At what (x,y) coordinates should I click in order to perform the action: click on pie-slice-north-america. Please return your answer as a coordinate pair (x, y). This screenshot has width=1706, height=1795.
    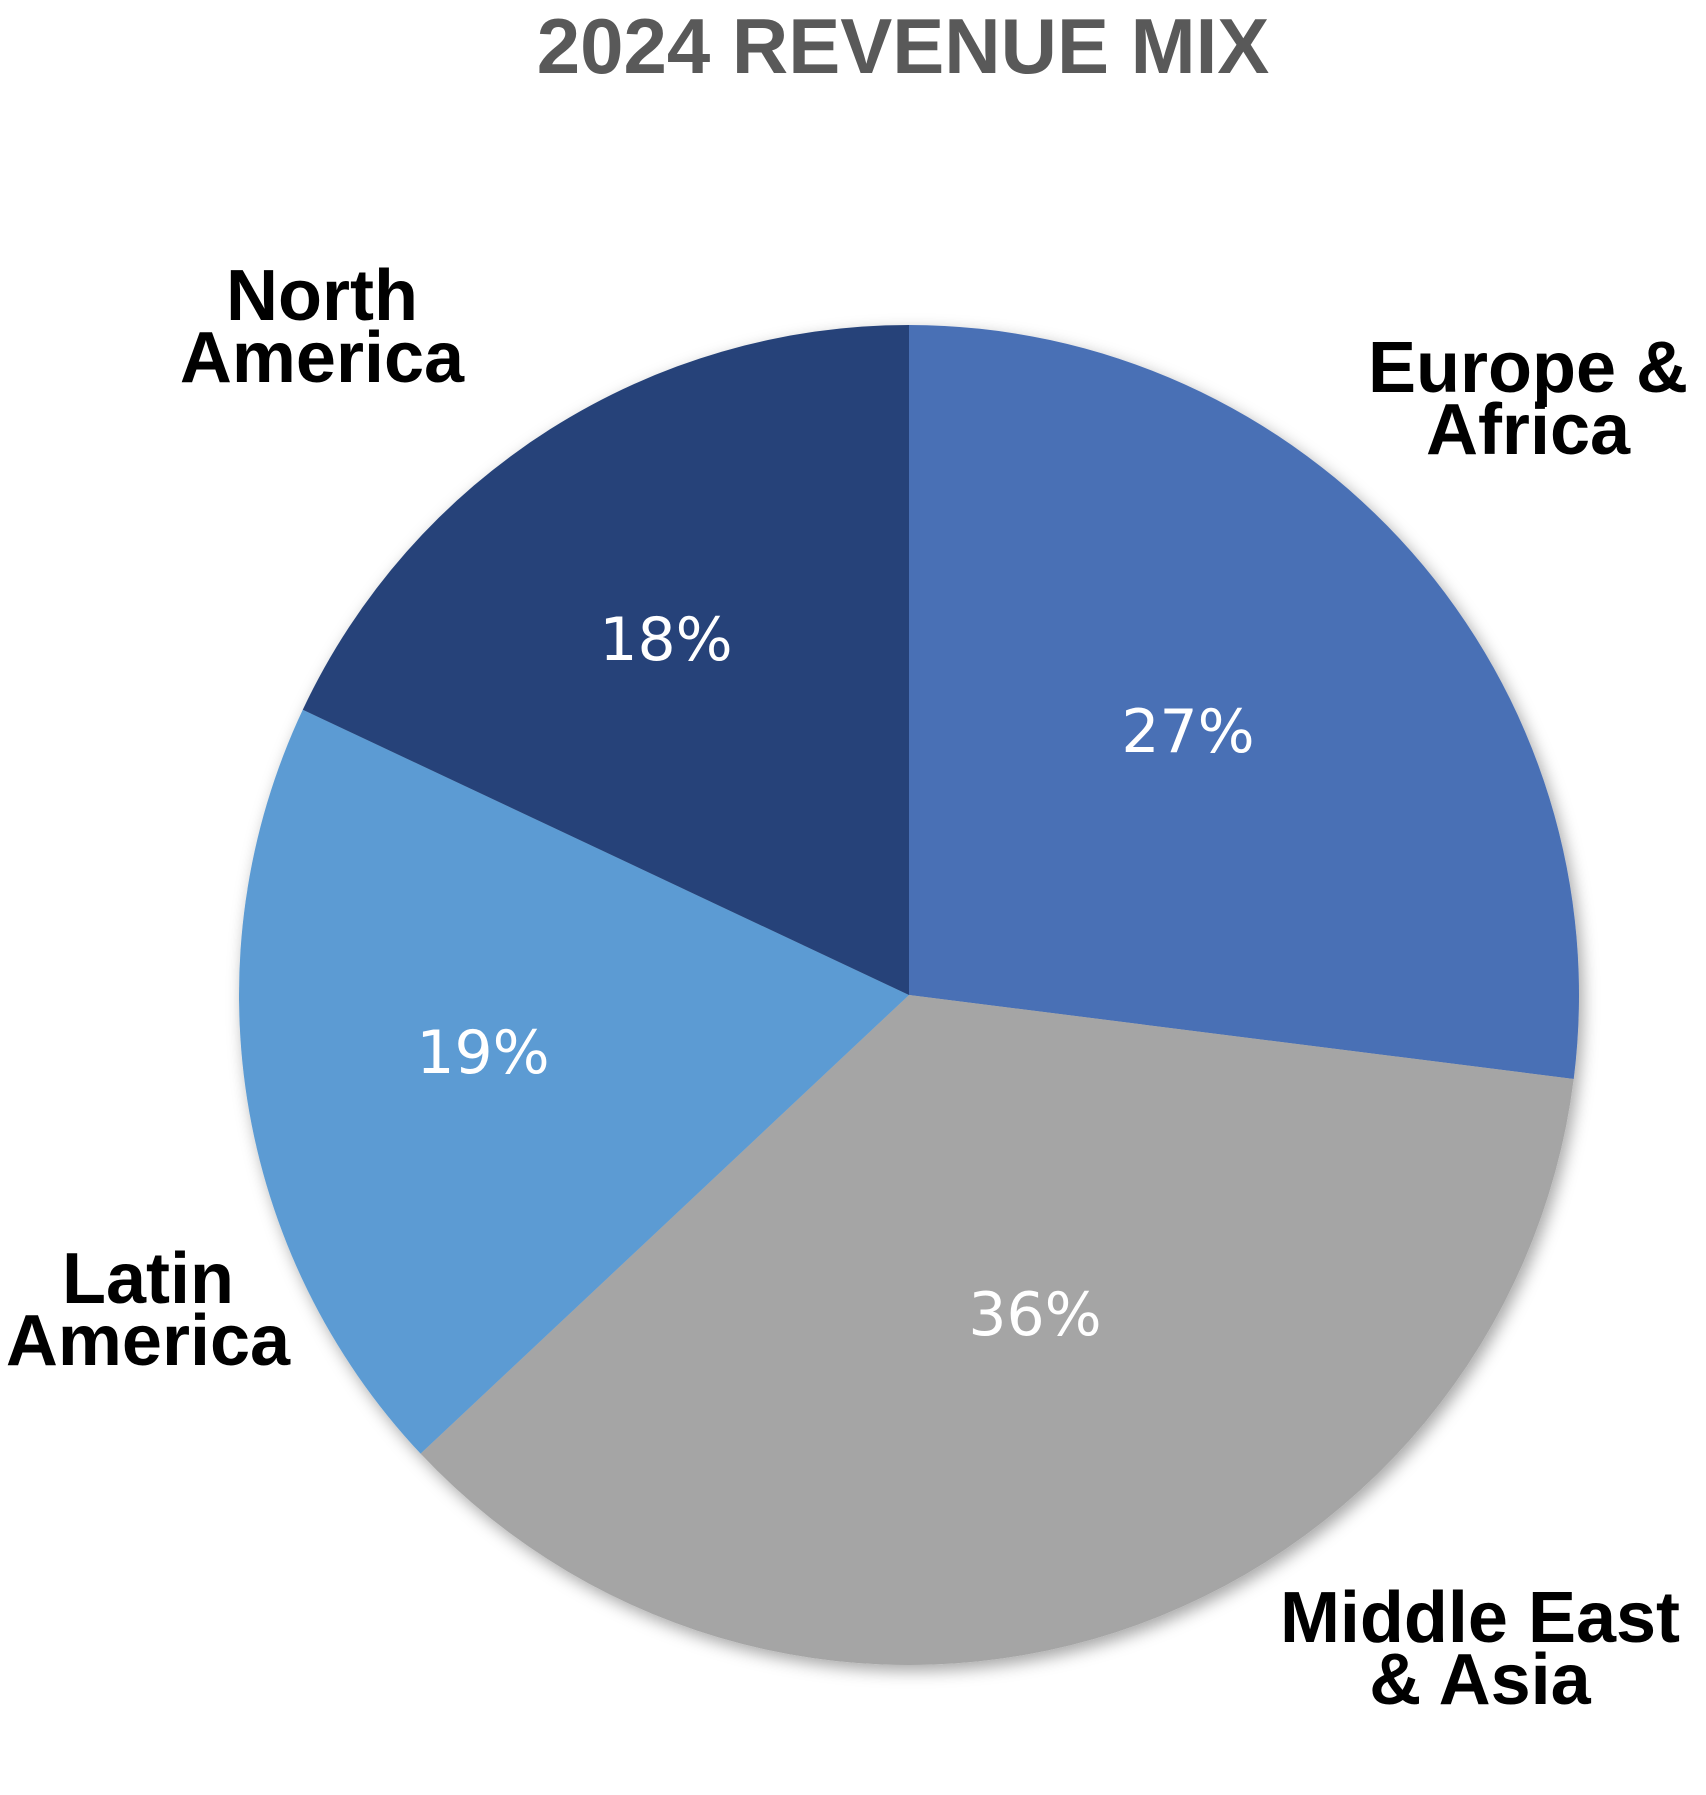
    Looking at the image, I should click on (605, 660).